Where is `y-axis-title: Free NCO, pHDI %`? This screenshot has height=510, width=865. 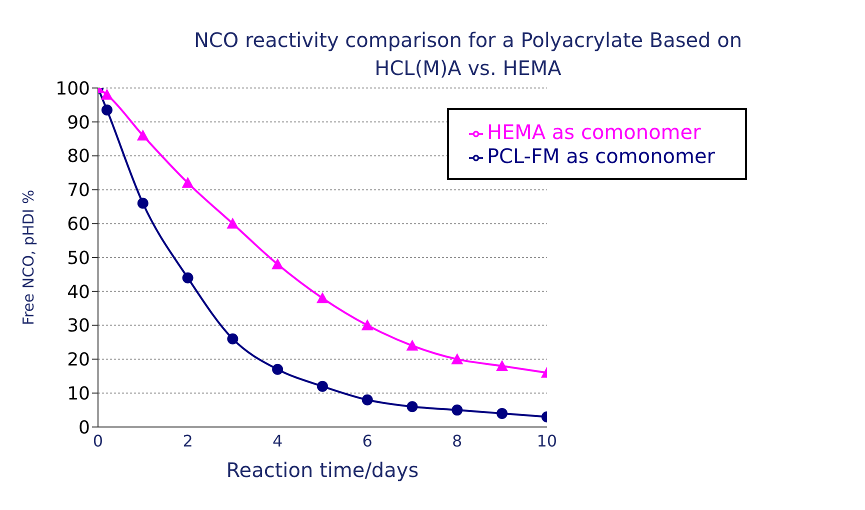
y-axis-title: Free NCO, pHDI % is located at coordinates (28, 258).